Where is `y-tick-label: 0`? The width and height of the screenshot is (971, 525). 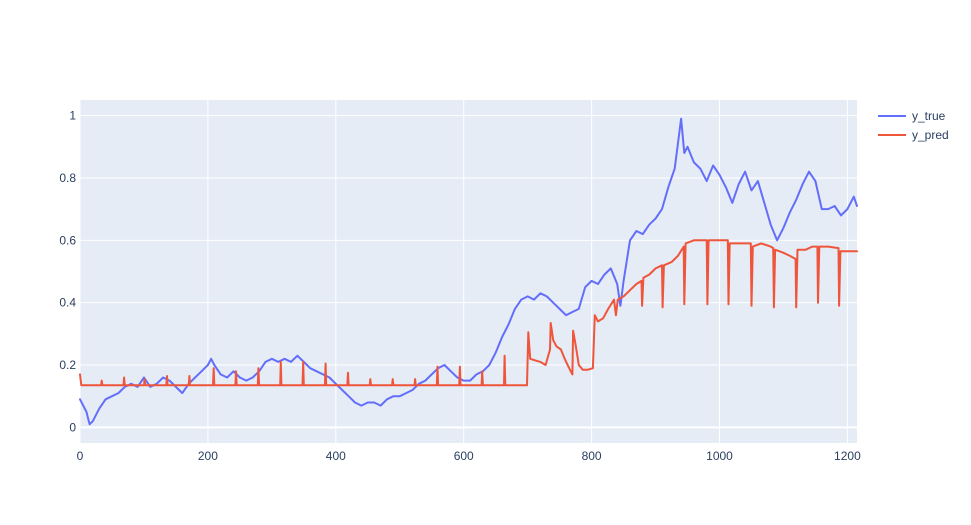 y-tick-label: 0 is located at coordinates (72, 427).